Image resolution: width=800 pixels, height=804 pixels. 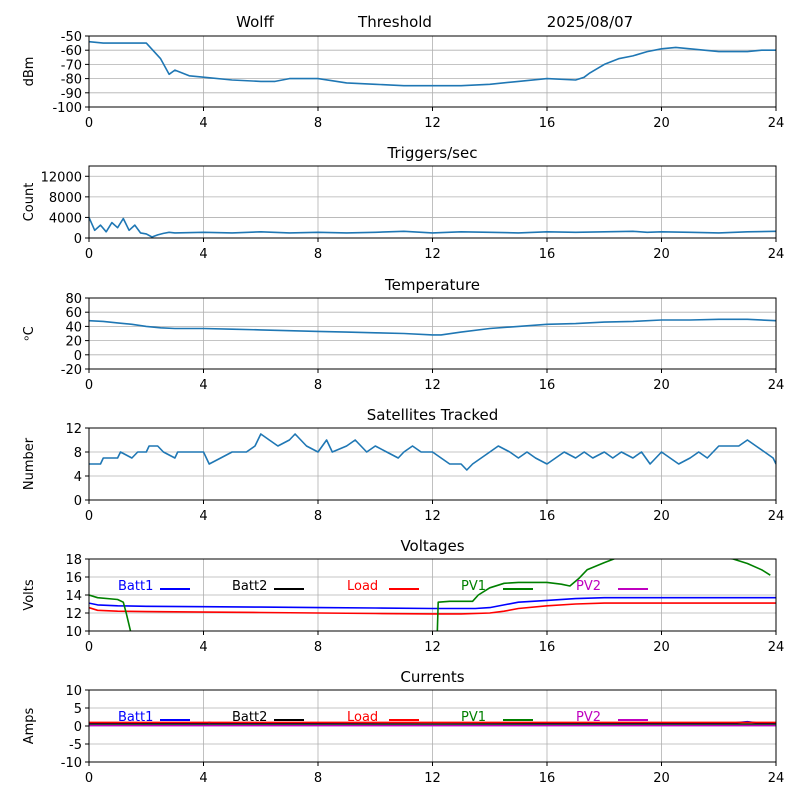 I want to click on y-tick-label: 8, so click(x=78, y=453).